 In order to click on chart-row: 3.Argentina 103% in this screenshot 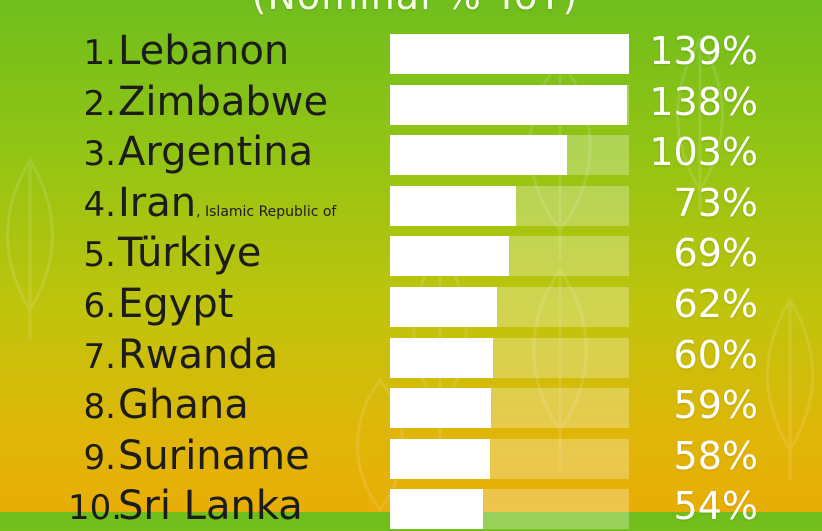, I will do `click(411, 152)`.